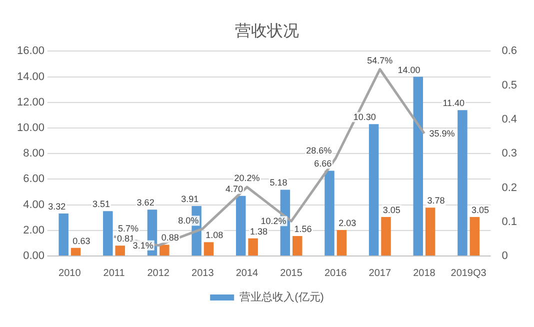 The image size is (534, 327). I want to click on y-tick-label: 0.00, so click(34, 256).